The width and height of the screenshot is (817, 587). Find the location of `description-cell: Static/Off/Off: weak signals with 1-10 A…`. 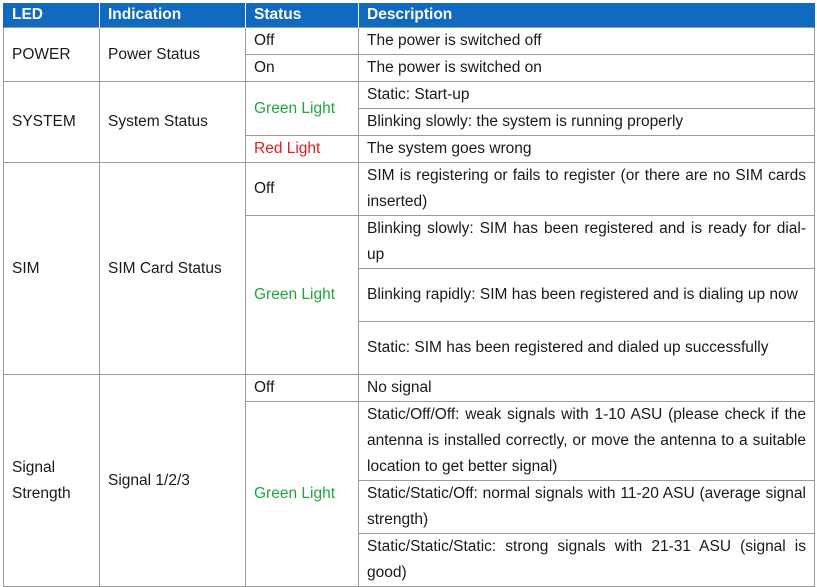

description-cell: Static/Off/Off: weak signals with 1-10 A… is located at coordinates (586, 441).